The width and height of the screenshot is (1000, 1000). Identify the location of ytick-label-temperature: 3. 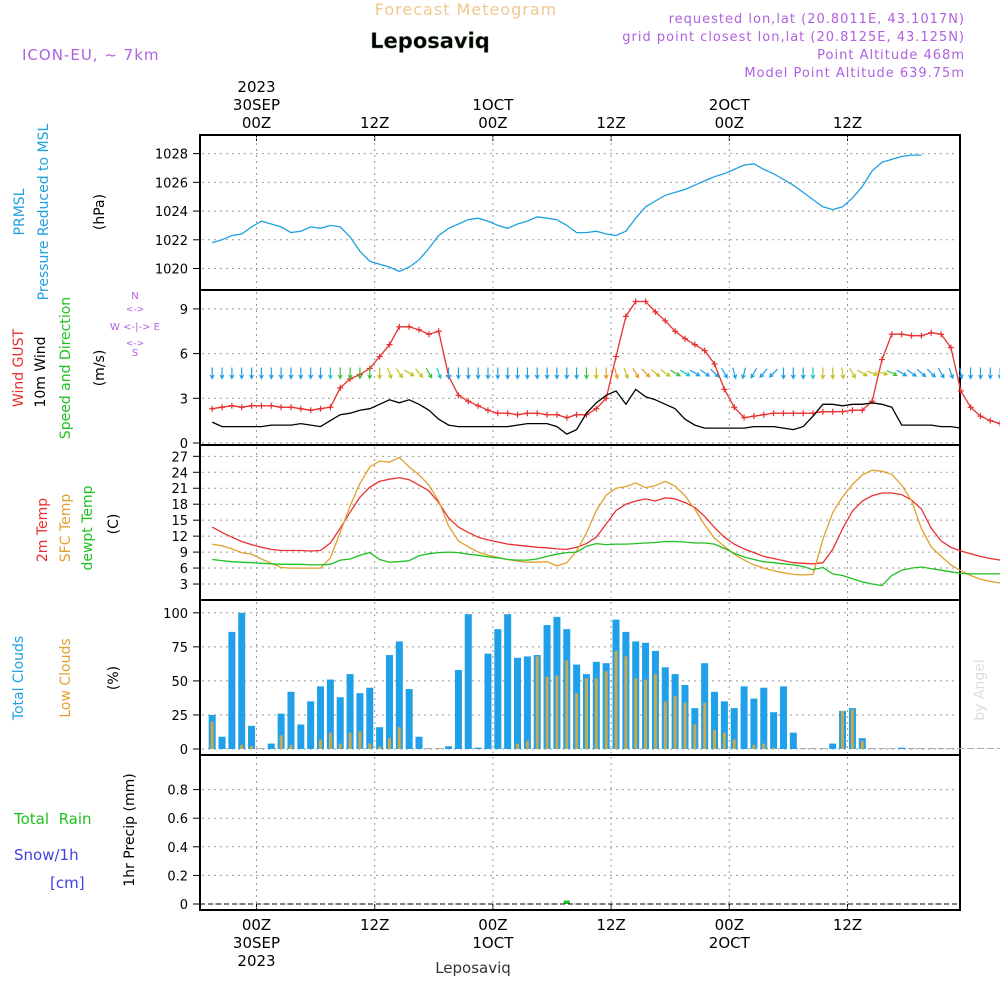
(184, 585).